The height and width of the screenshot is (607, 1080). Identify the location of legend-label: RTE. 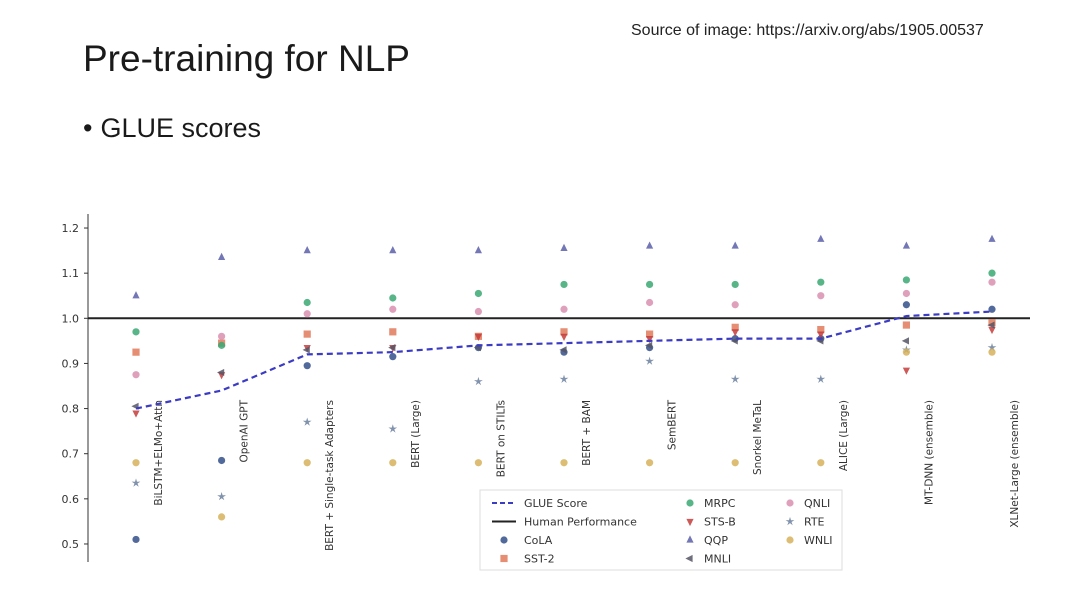
(814, 522).